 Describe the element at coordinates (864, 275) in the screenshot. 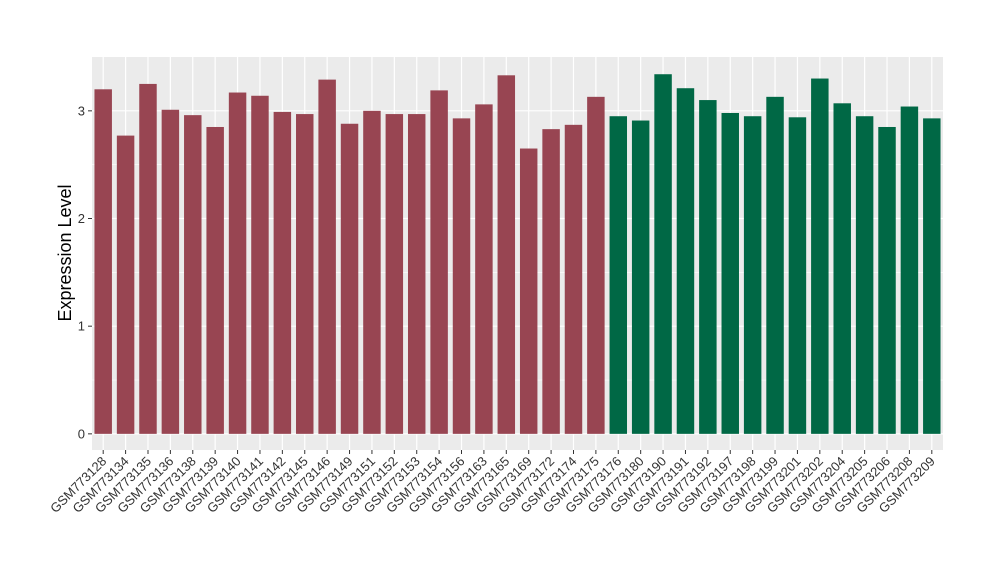

I see `bar-GSM773205` at that location.